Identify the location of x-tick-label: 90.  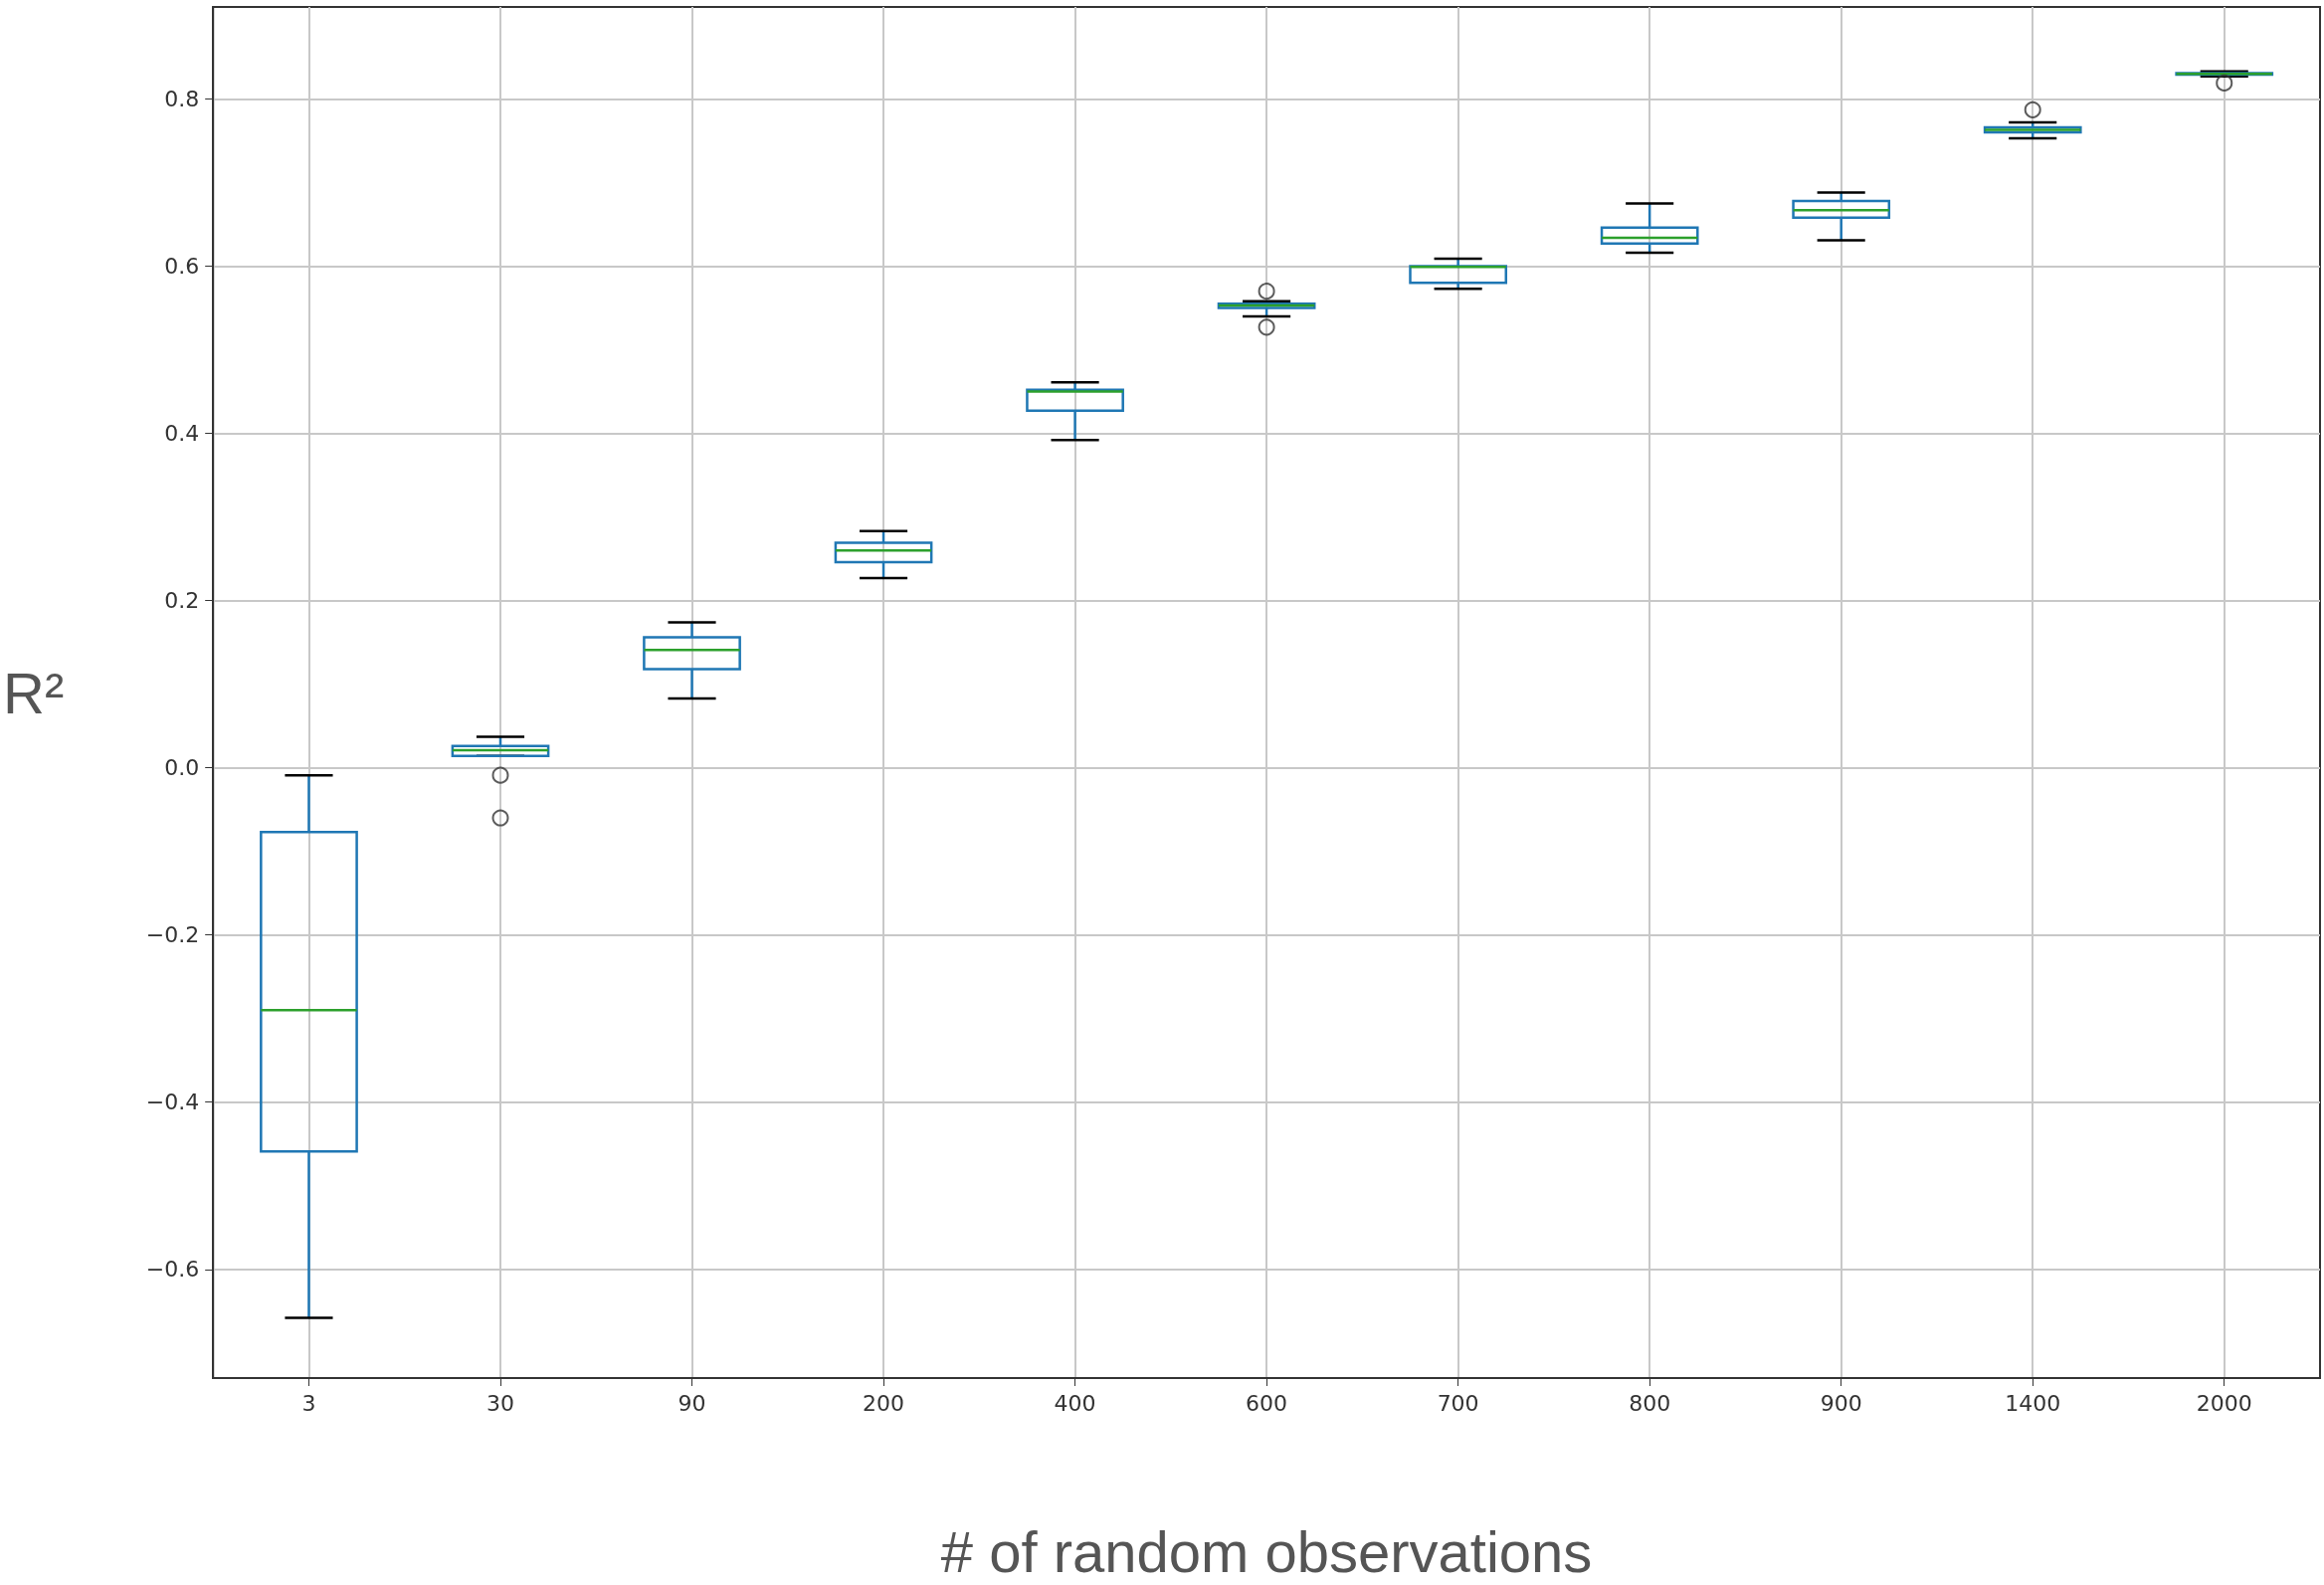
(692, 1403).